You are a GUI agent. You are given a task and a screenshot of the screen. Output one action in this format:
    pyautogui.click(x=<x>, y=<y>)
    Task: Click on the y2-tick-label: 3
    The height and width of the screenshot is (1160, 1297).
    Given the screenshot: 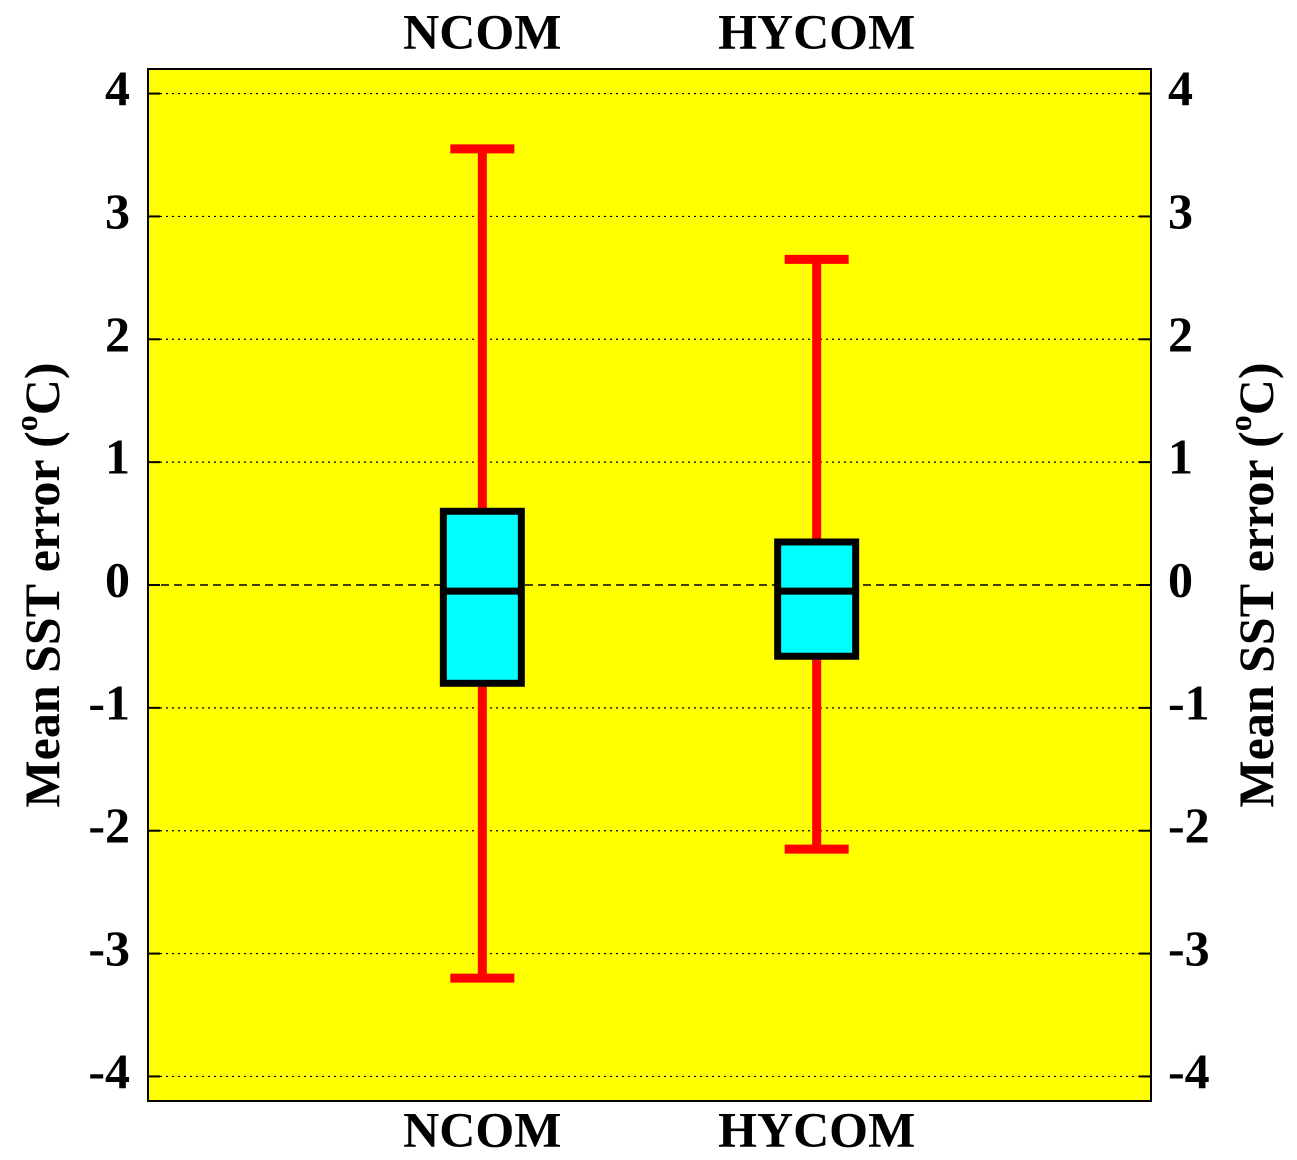 What is the action you would take?
    pyautogui.click(x=1180, y=211)
    